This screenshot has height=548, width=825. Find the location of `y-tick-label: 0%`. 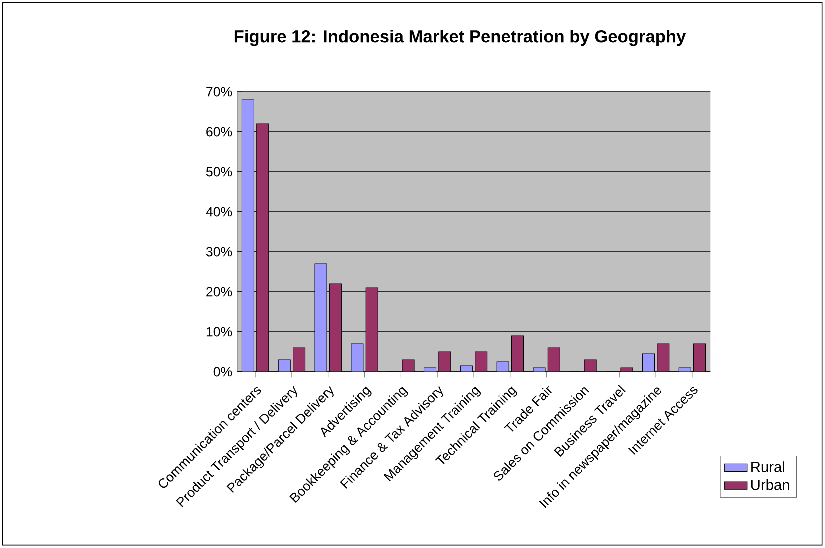

y-tick-label: 0% is located at coordinates (223, 372).